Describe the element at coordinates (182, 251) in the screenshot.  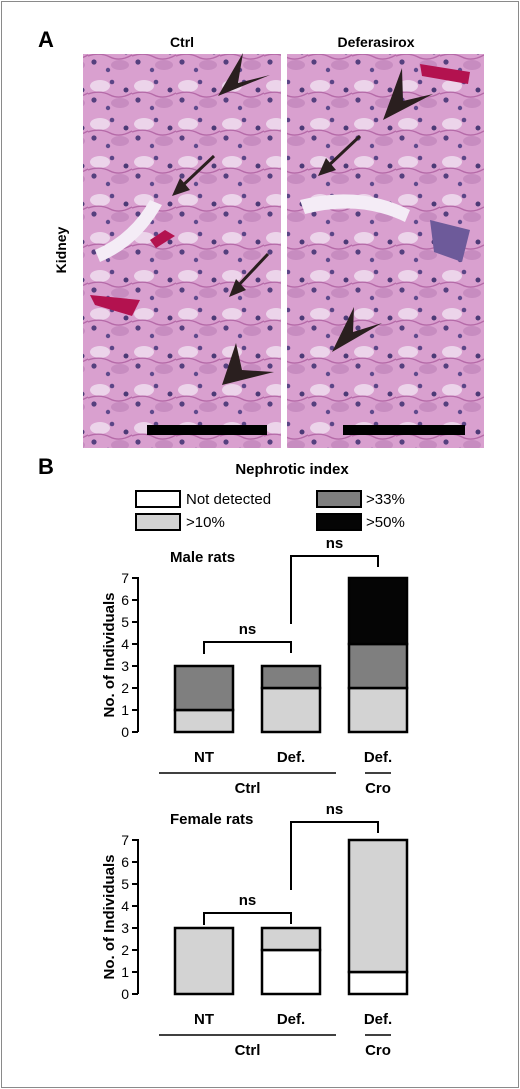
I see `ctrl-micrograph` at that location.